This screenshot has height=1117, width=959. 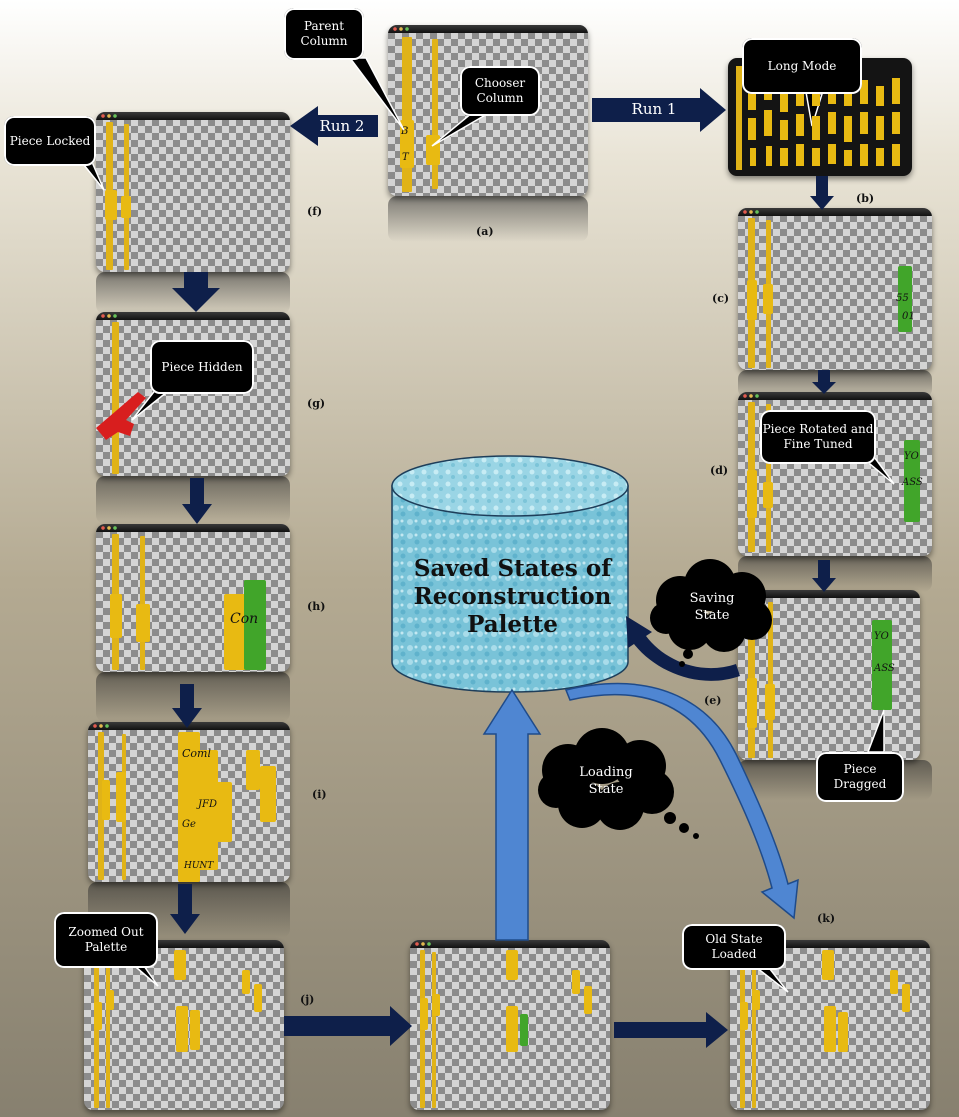 I want to click on panel-a-label: (a), so click(x=485, y=231).